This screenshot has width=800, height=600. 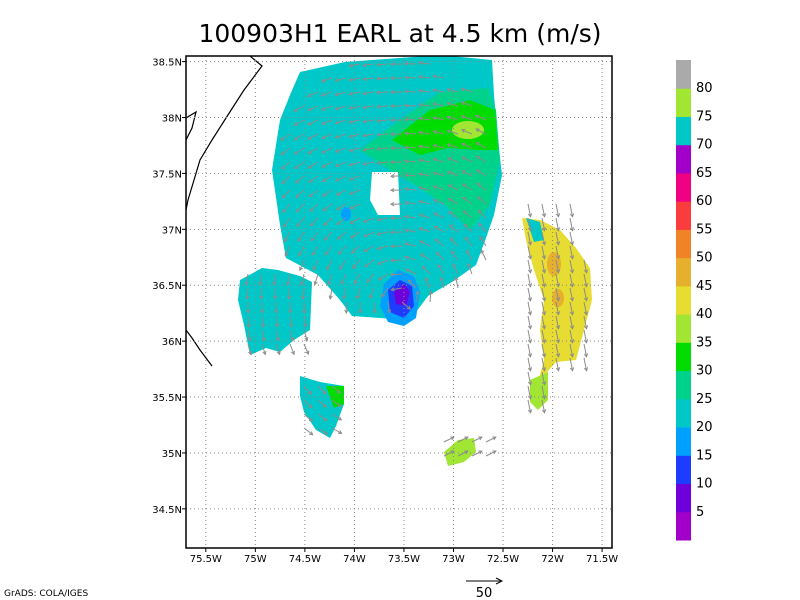 What do you see at coordinates (499, 581) in the screenshot?
I see `reference-arrowhead` at bounding box center [499, 581].